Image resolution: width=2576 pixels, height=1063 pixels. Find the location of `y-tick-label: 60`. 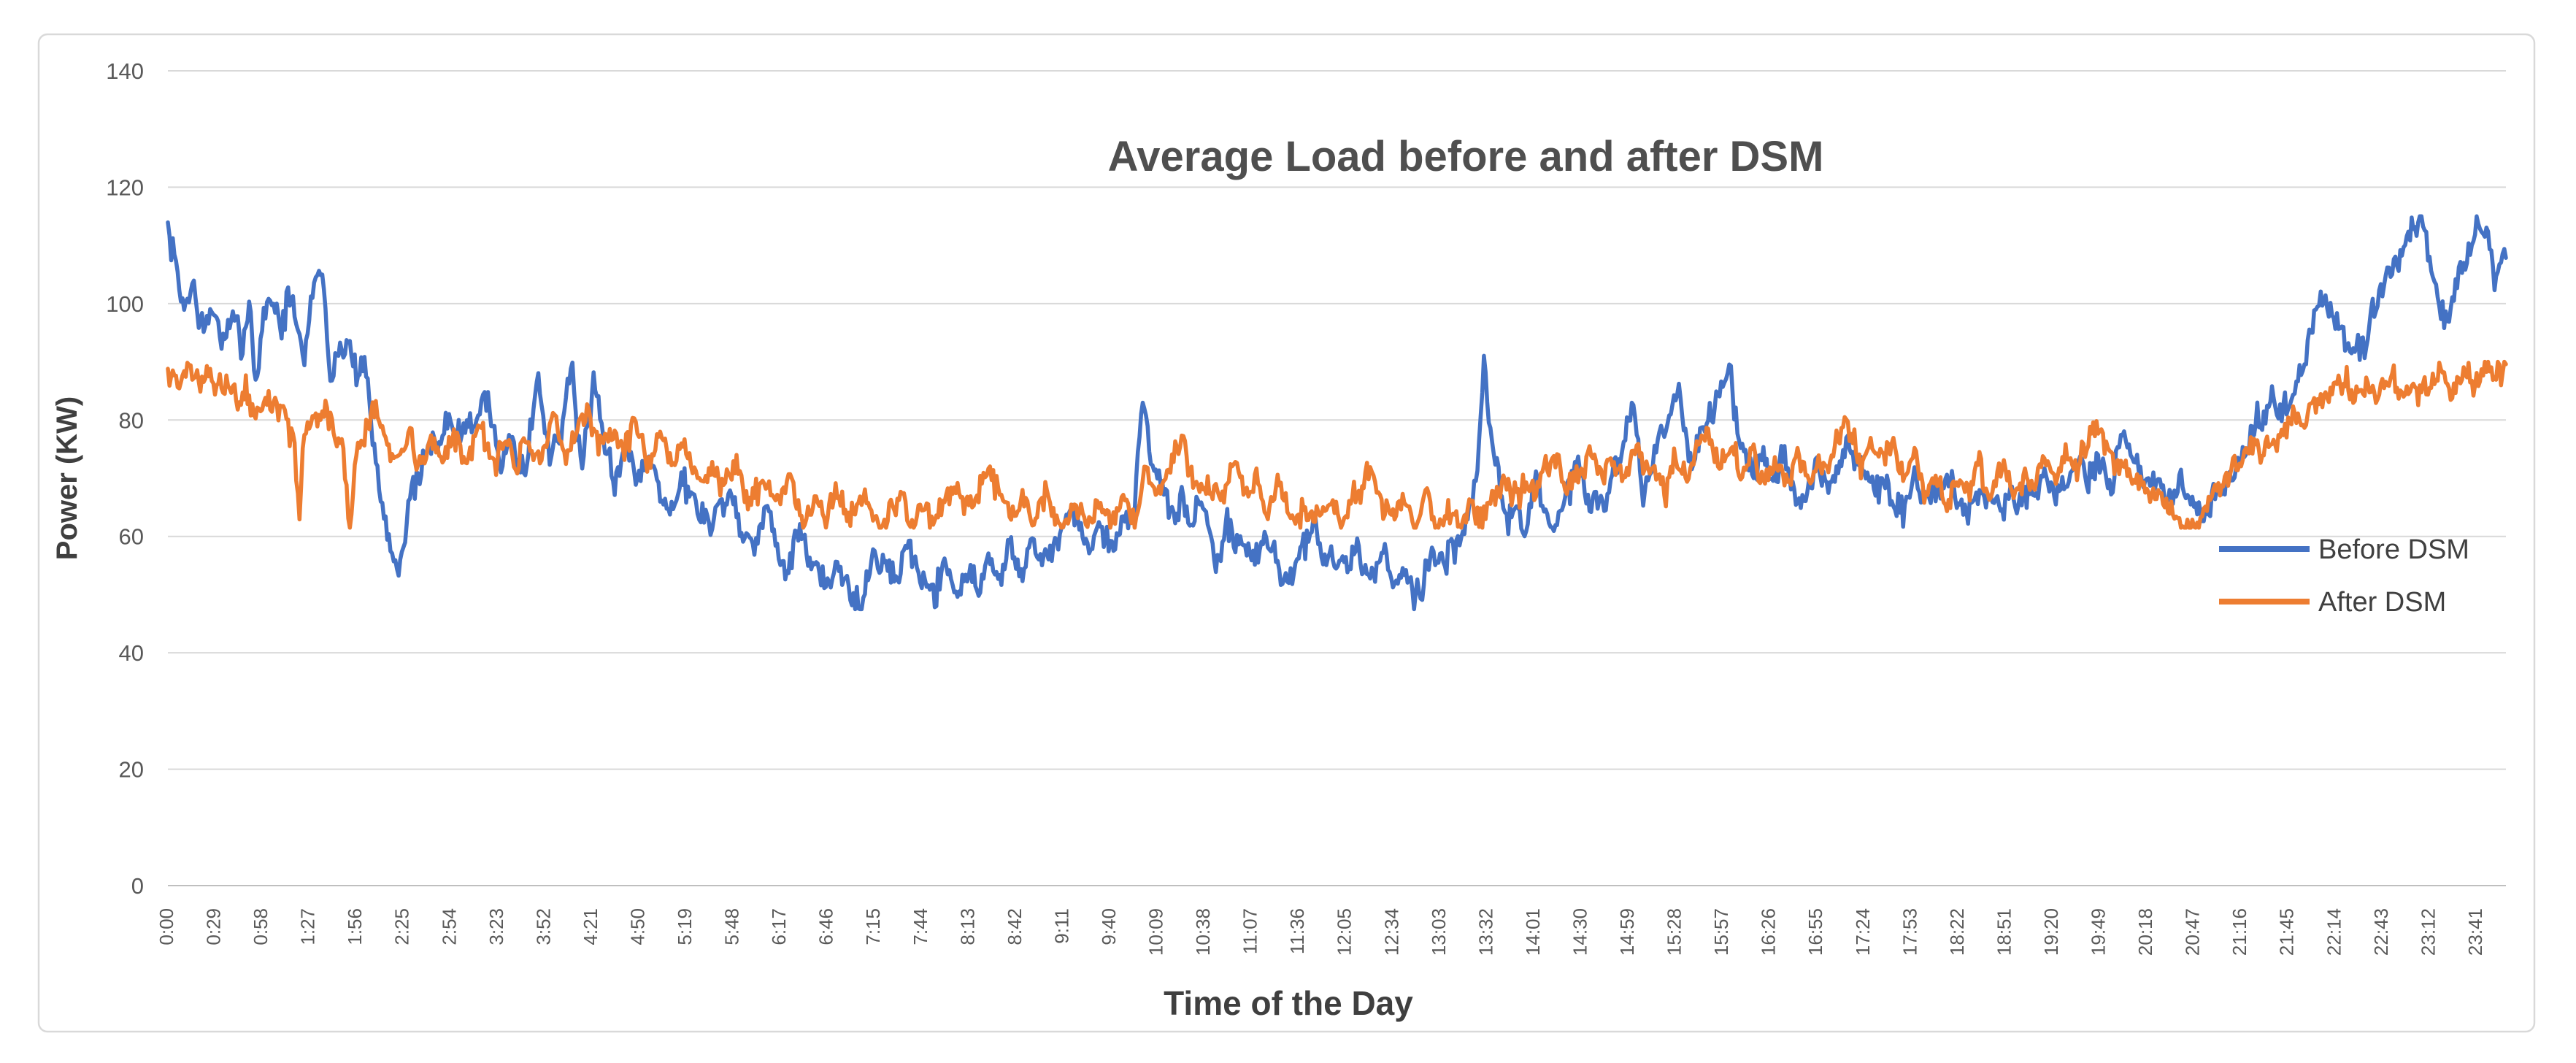

y-tick-label: 60 is located at coordinates (131, 537).